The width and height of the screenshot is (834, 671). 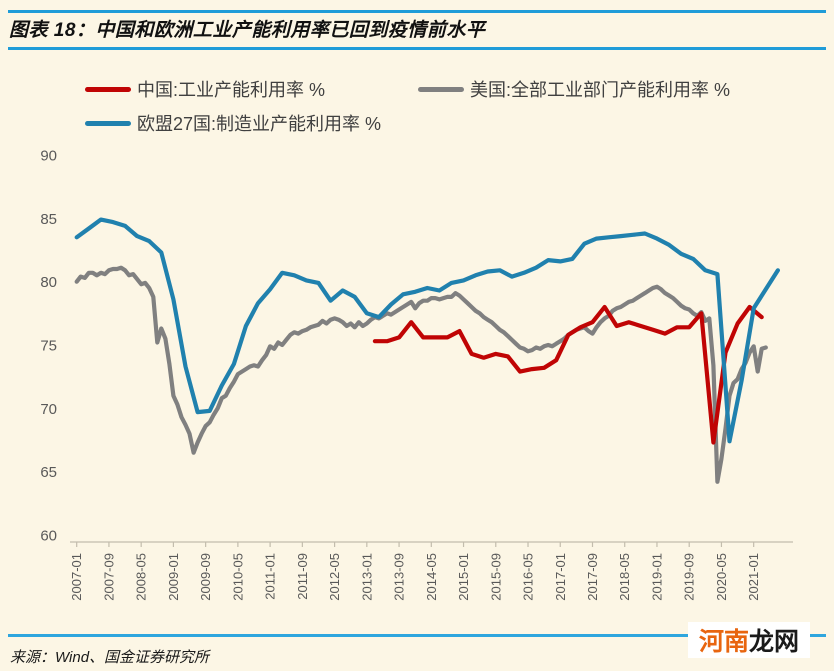 What do you see at coordinates (441, 89) in the screenshot?
I see `us-line-swatch-icon` at bounding box center [441, 89].